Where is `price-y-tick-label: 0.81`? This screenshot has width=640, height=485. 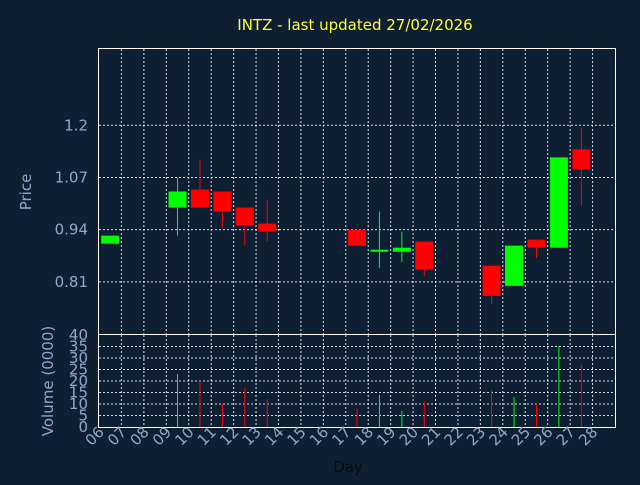 price-y-tick-label: 0.81 is located at coordinates (71, 282).